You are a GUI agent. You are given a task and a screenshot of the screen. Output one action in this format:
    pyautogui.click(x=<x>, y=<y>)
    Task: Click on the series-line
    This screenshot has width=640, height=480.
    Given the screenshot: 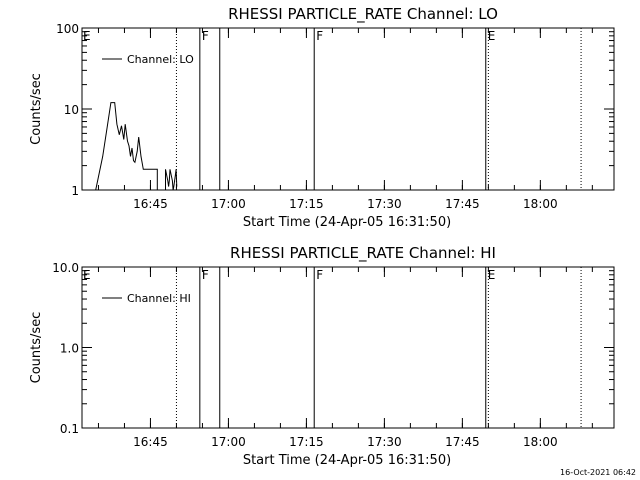 What is the action you would take?
    pyautogui.click(x=136, y=146)
    